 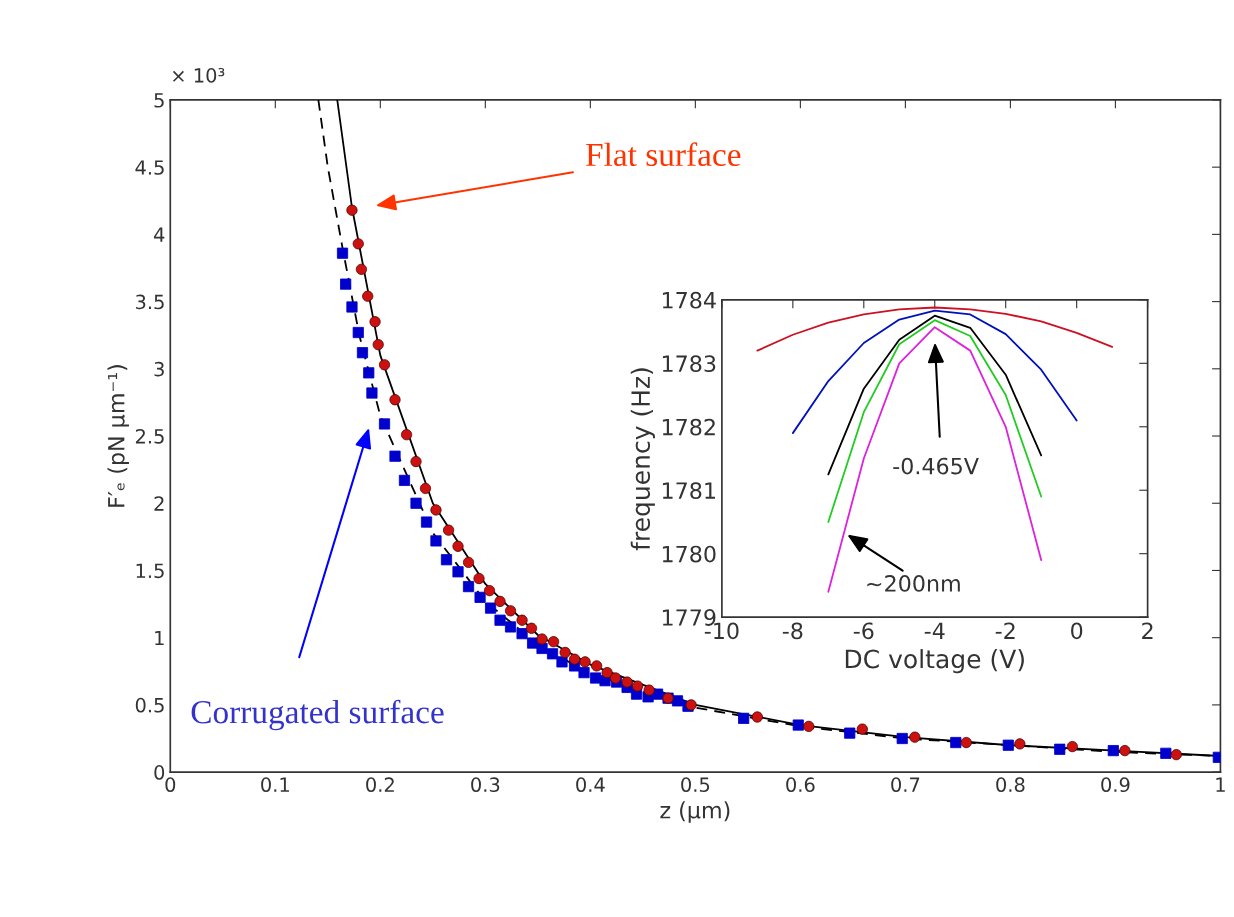 I want to click on x-tick-label: 0.7, so click(x=905, y=785).